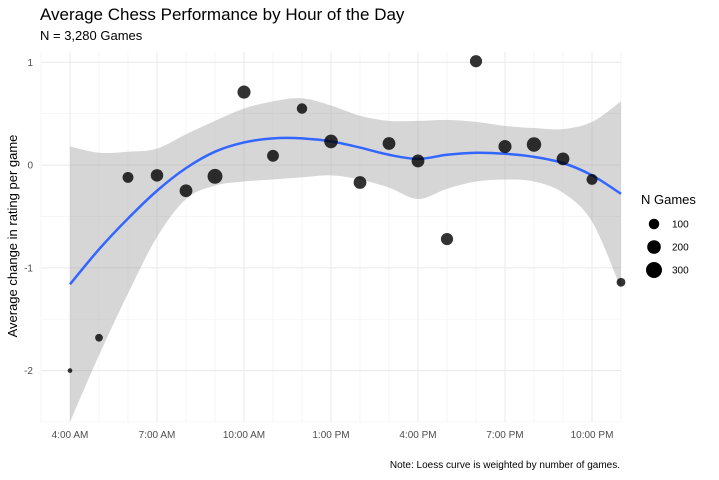 This screenshot has height=480, width=719. What do you see at coordinates (680, 271) in the screenshot?
I see `legend-label: 300` at bounding box center [680, 271].